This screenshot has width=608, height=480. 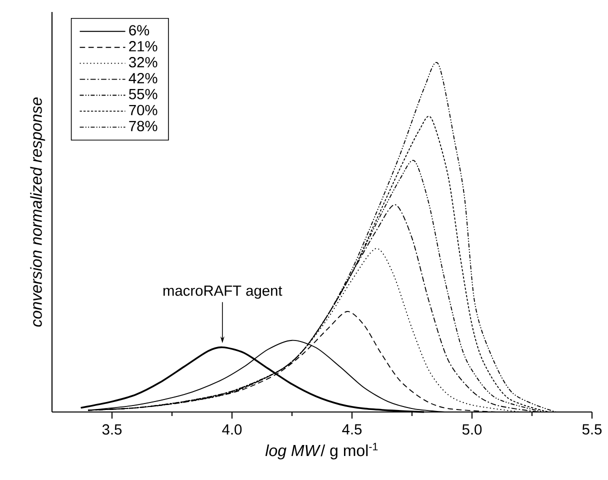 What do you see at coordinates (222, 292) in the screenshot?
I see `annotation: macroRAFT agent` at bounding box center [222, 292].